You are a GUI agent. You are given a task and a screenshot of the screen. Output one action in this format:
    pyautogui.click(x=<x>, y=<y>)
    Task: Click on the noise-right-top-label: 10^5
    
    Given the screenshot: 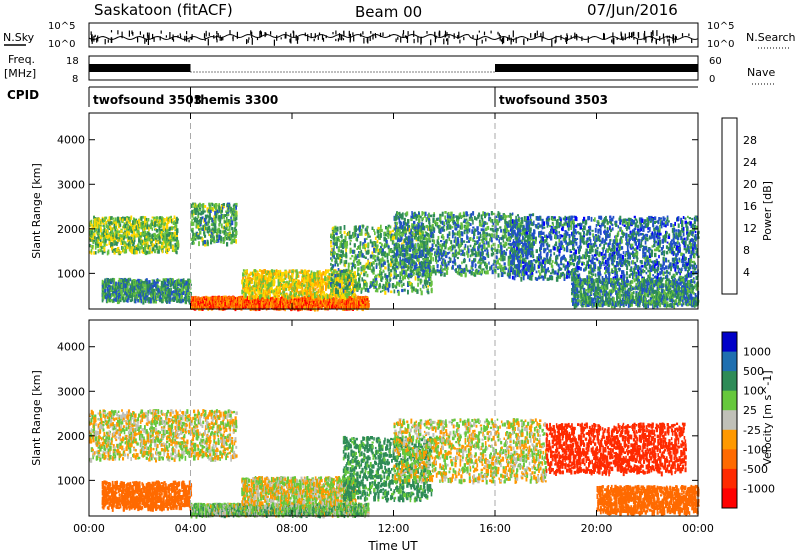 What is the action you would take?
    pyautogui.click(x=720, y=26)
    